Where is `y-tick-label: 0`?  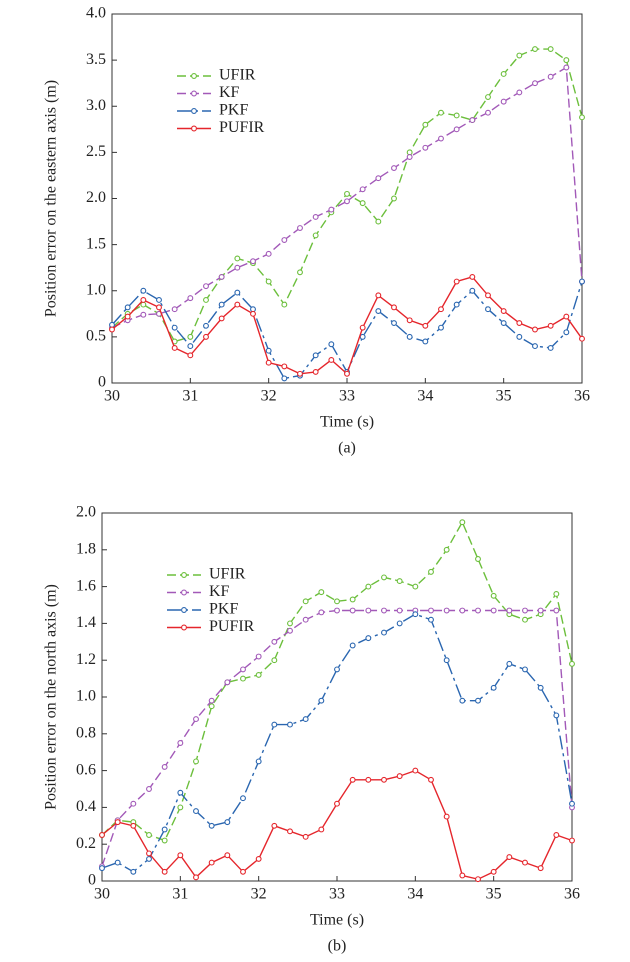 y-tick-label: 0 is located at coordinates (92, 880).